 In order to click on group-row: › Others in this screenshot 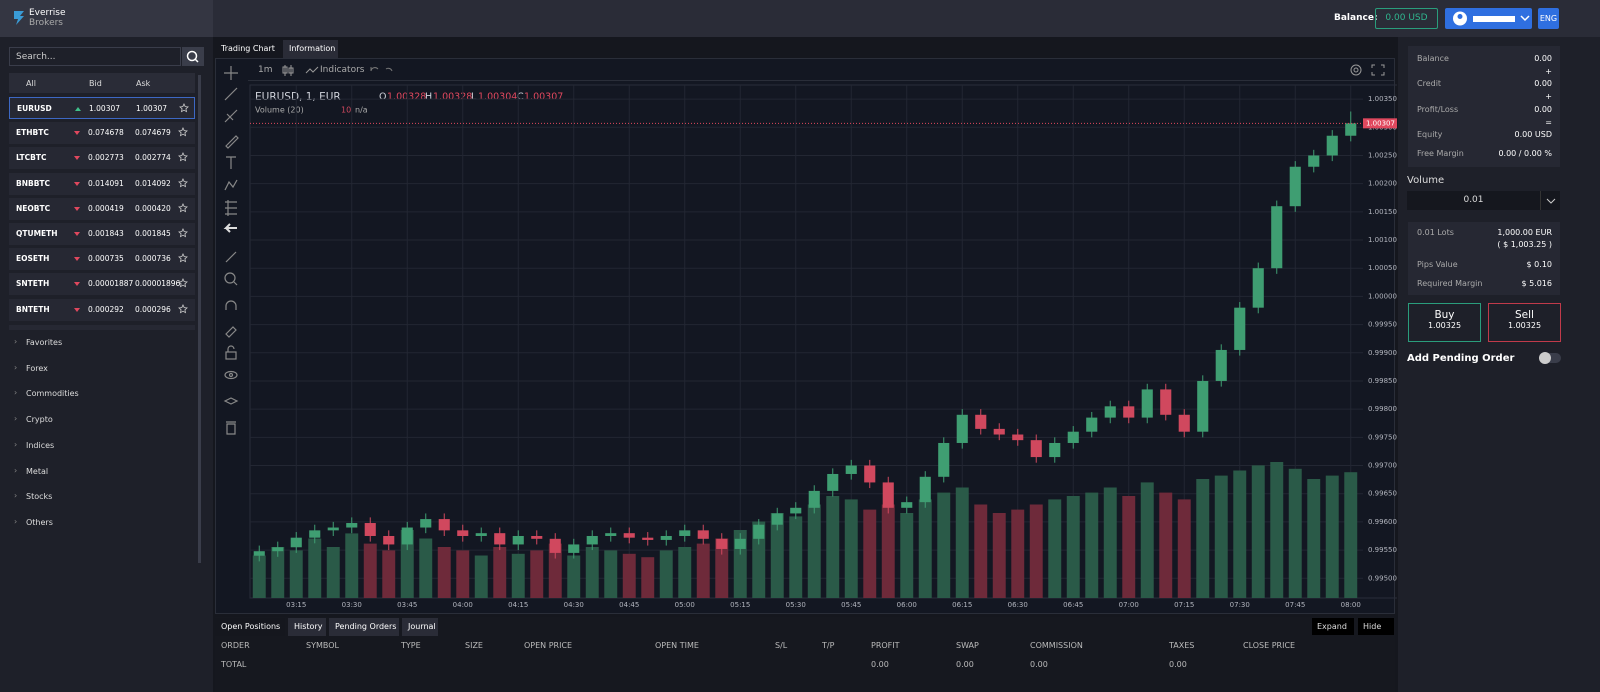, I will do `click(102, 523)`.